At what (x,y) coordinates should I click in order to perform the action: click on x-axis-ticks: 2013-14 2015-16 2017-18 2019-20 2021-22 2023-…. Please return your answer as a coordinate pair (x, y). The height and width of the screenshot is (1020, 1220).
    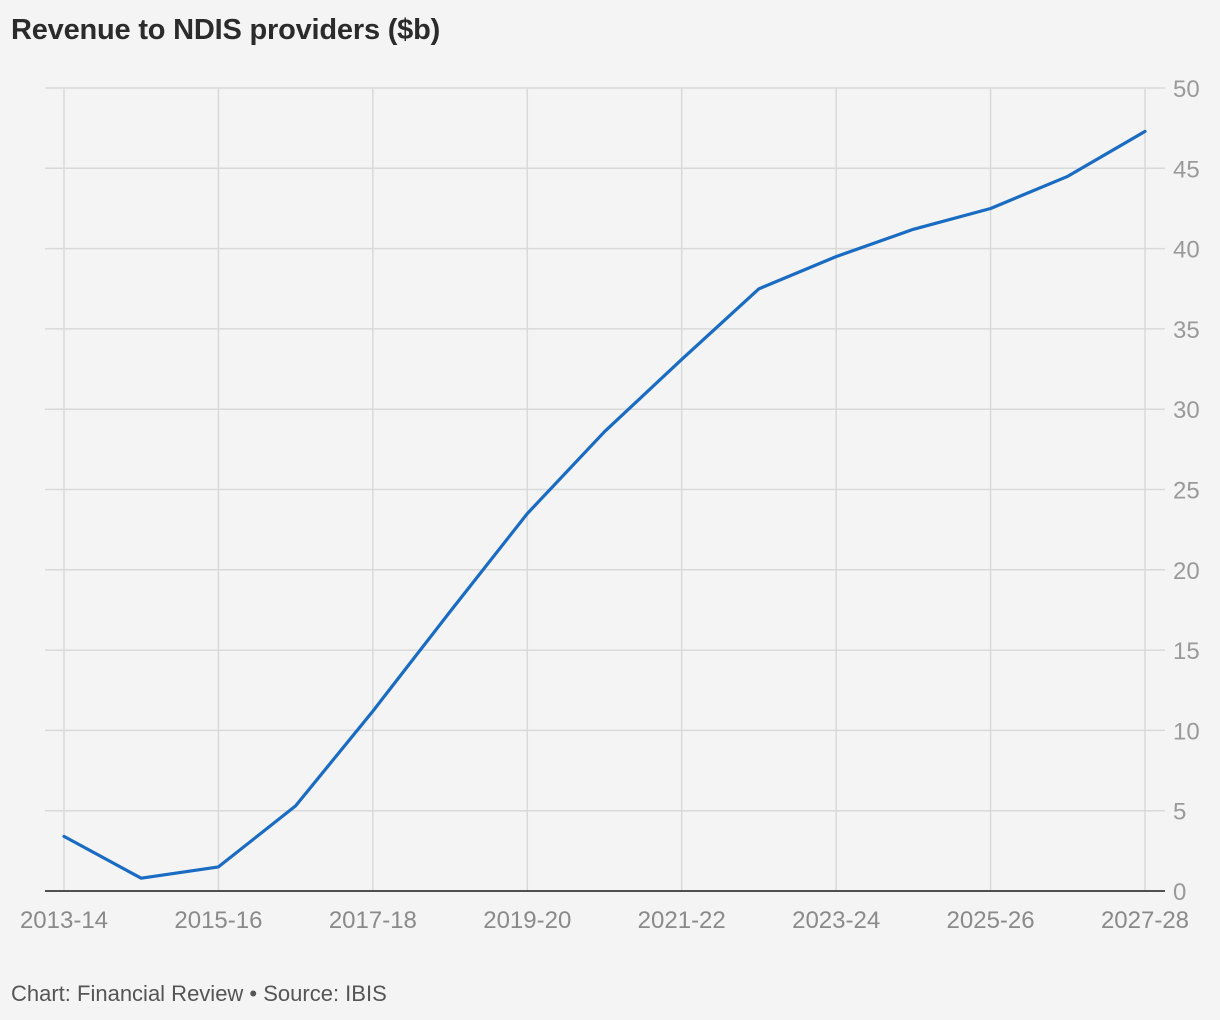
    Looking at the image, I should click on (604, 920).